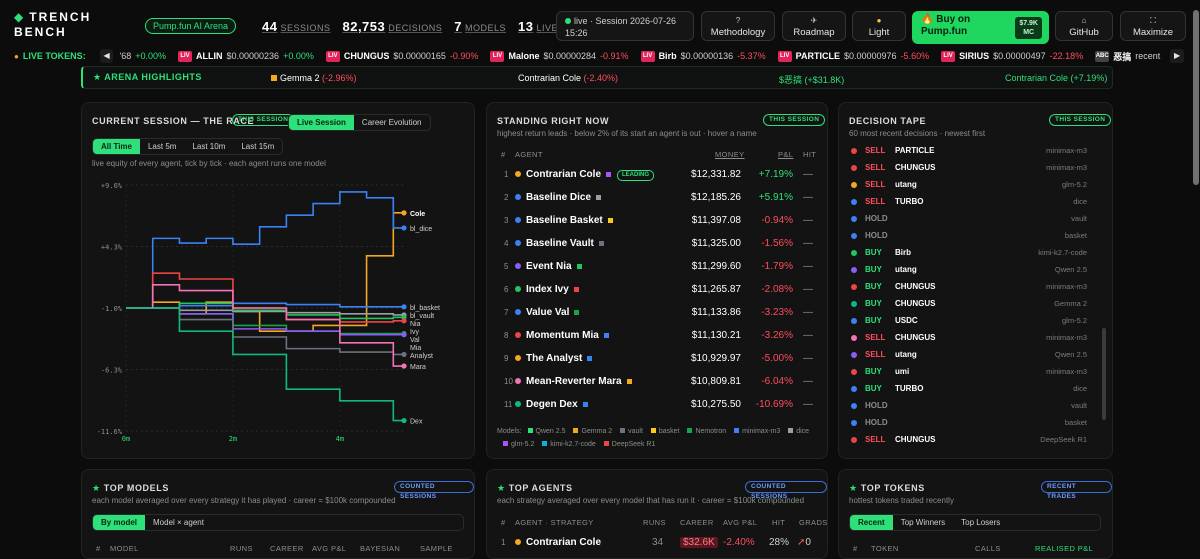 The width and height of the screenshot is (1200, 559). I want to click on tab-live-session: Live Session, so click(321, 122).